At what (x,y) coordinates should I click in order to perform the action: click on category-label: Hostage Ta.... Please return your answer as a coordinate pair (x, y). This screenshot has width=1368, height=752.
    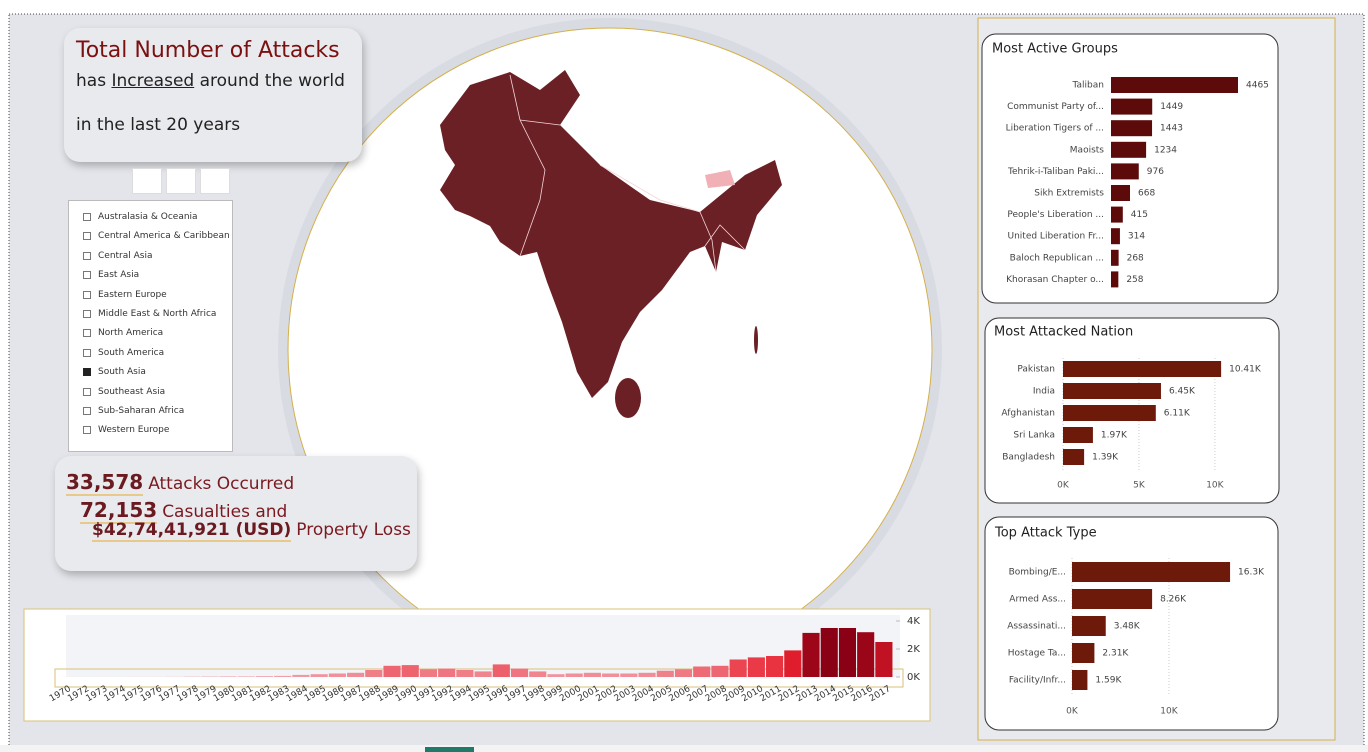
    Looking at the image, I should click on (1037, 654).